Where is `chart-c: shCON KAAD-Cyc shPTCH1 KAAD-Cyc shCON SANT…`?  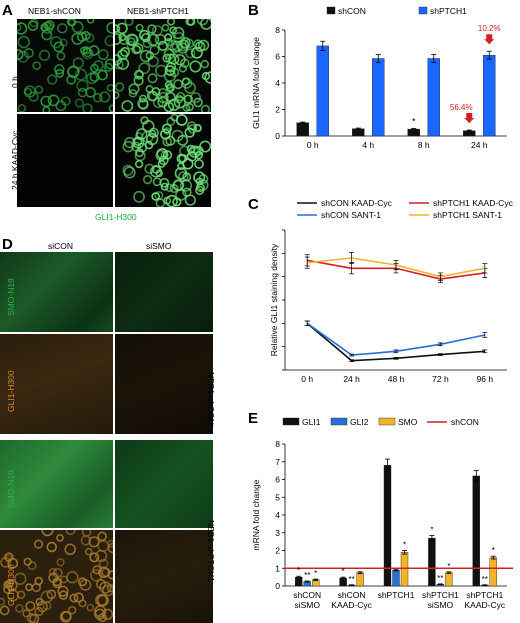
chart-c: shCON KAAD-Cyc shPTCH1 KAAD-Cyc shCON SANT… is located at coordinates (391, 291).